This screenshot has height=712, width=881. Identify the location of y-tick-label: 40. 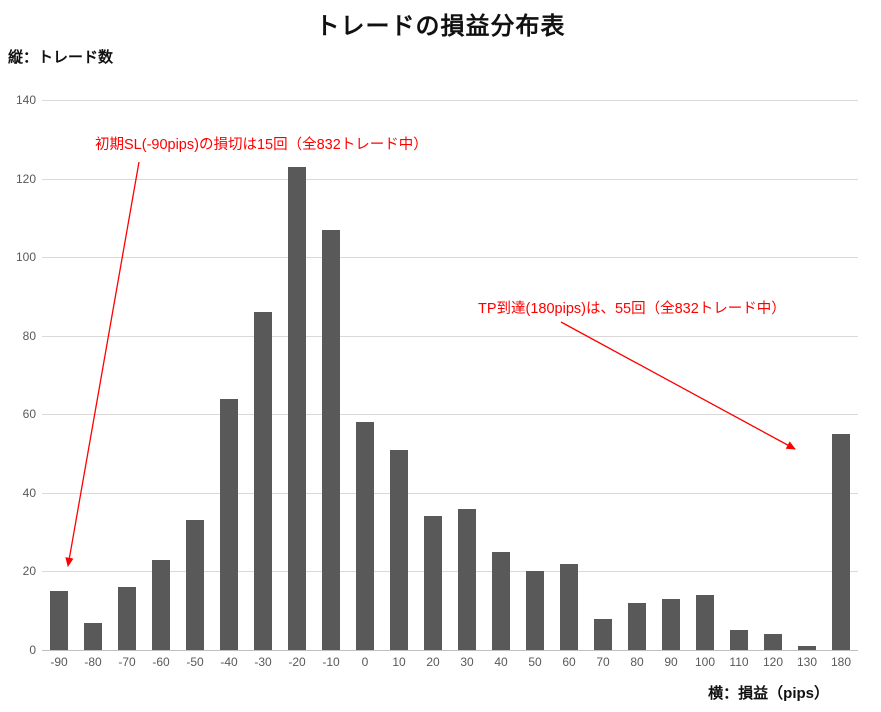
(29, 492).